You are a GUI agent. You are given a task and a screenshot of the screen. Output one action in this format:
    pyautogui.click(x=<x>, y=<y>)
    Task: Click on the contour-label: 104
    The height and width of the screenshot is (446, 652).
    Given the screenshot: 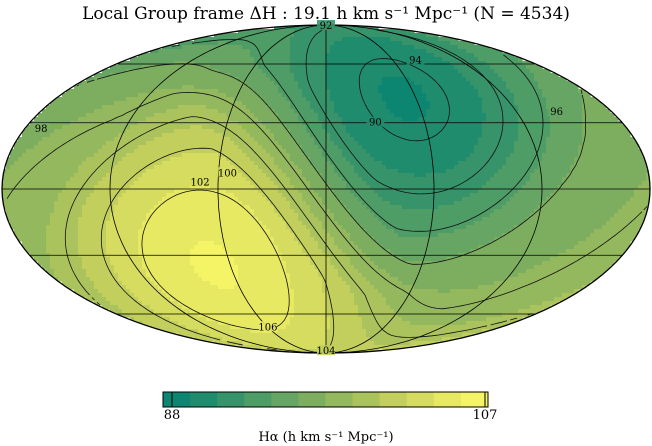 What is the action you would take?
    pyautogui.click(x=325, y=351)
    